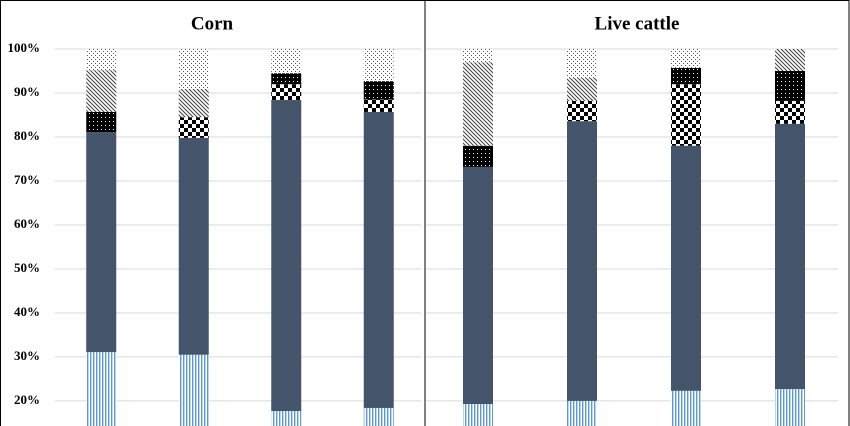  What do you see at coordinates (27, 91) in the screenshot?
I see `y-tick-label: 90%` at bounding box center [27, 91].